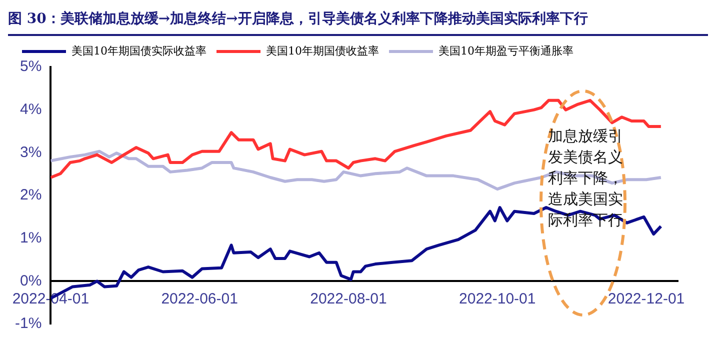  I want to click on x-tick-label: 2022-06-01, so click(199, 299).